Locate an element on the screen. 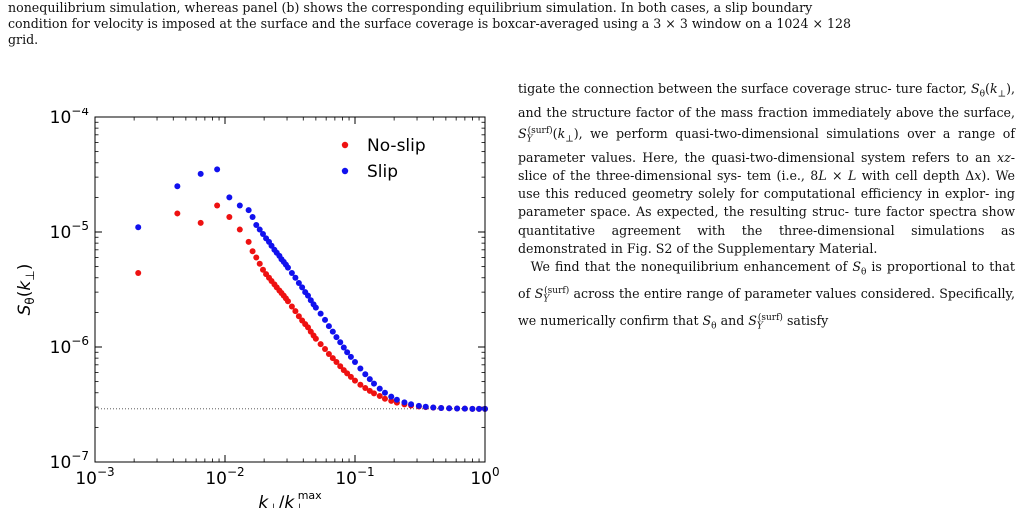  x-tick-label: 10⁻³ is located at coordinates (94, 477).